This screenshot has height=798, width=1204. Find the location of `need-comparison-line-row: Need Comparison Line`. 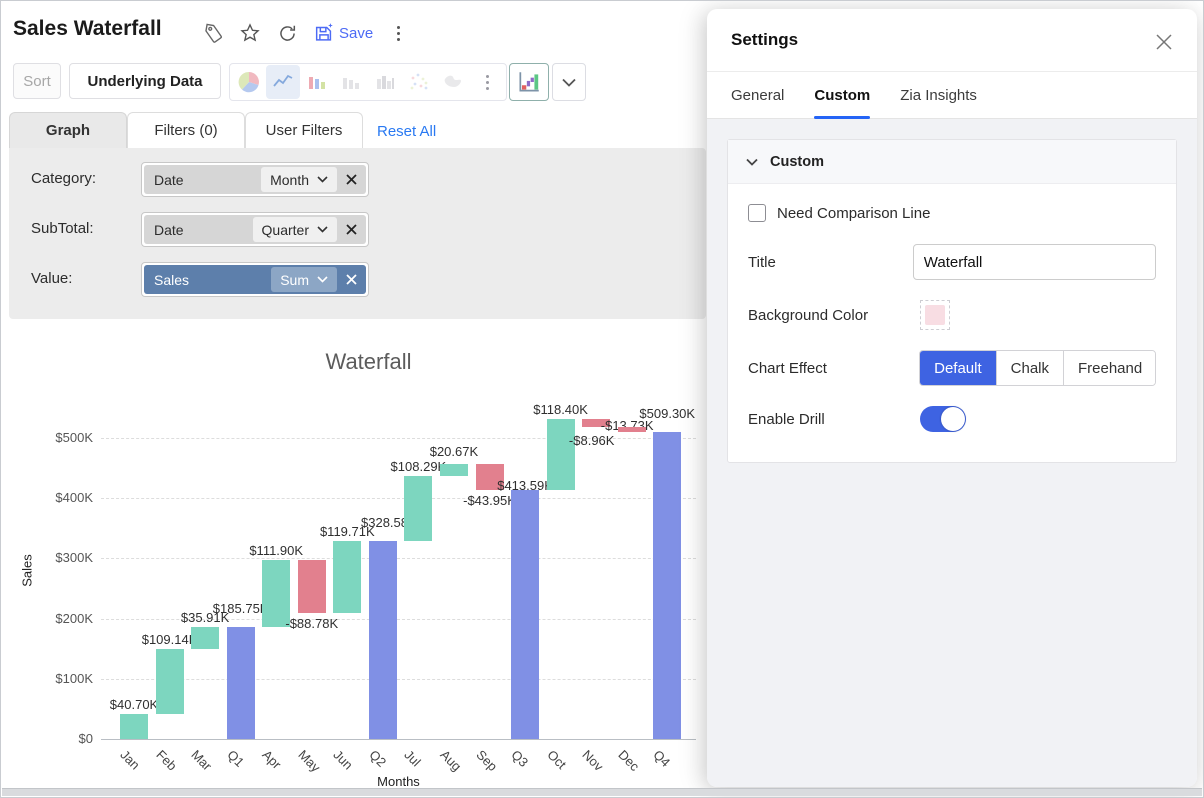

need-comparison-line-row: Need Comparison Line is located at coordinates (952, 213).